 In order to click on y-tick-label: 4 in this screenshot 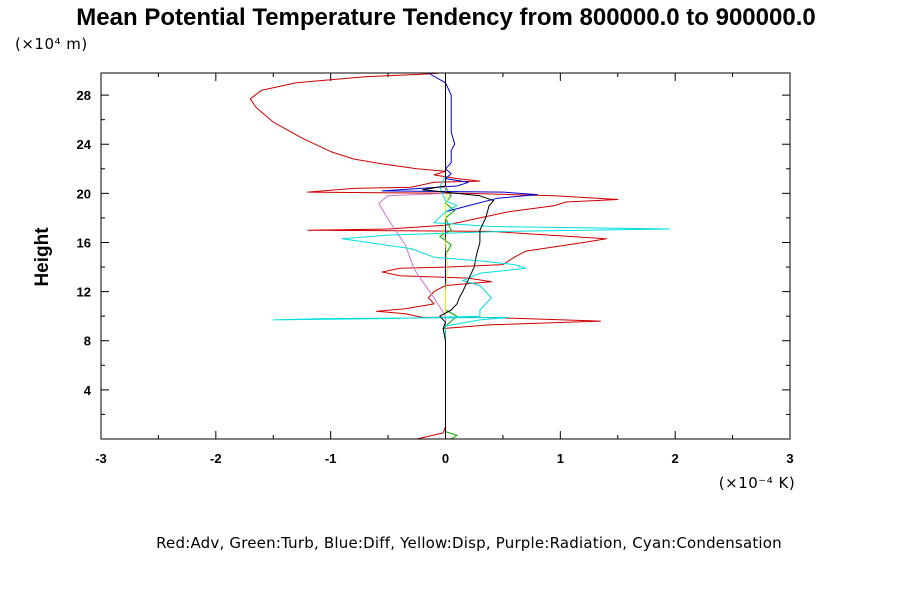, I will do `click(88, 390)`.